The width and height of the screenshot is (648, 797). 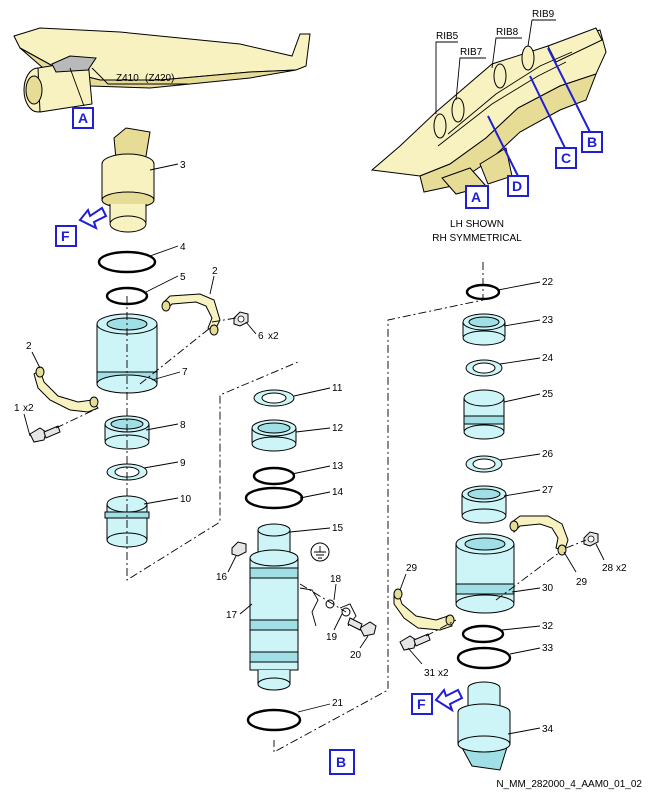 I want to click on label-27: 27, so click(x=548, y=490).